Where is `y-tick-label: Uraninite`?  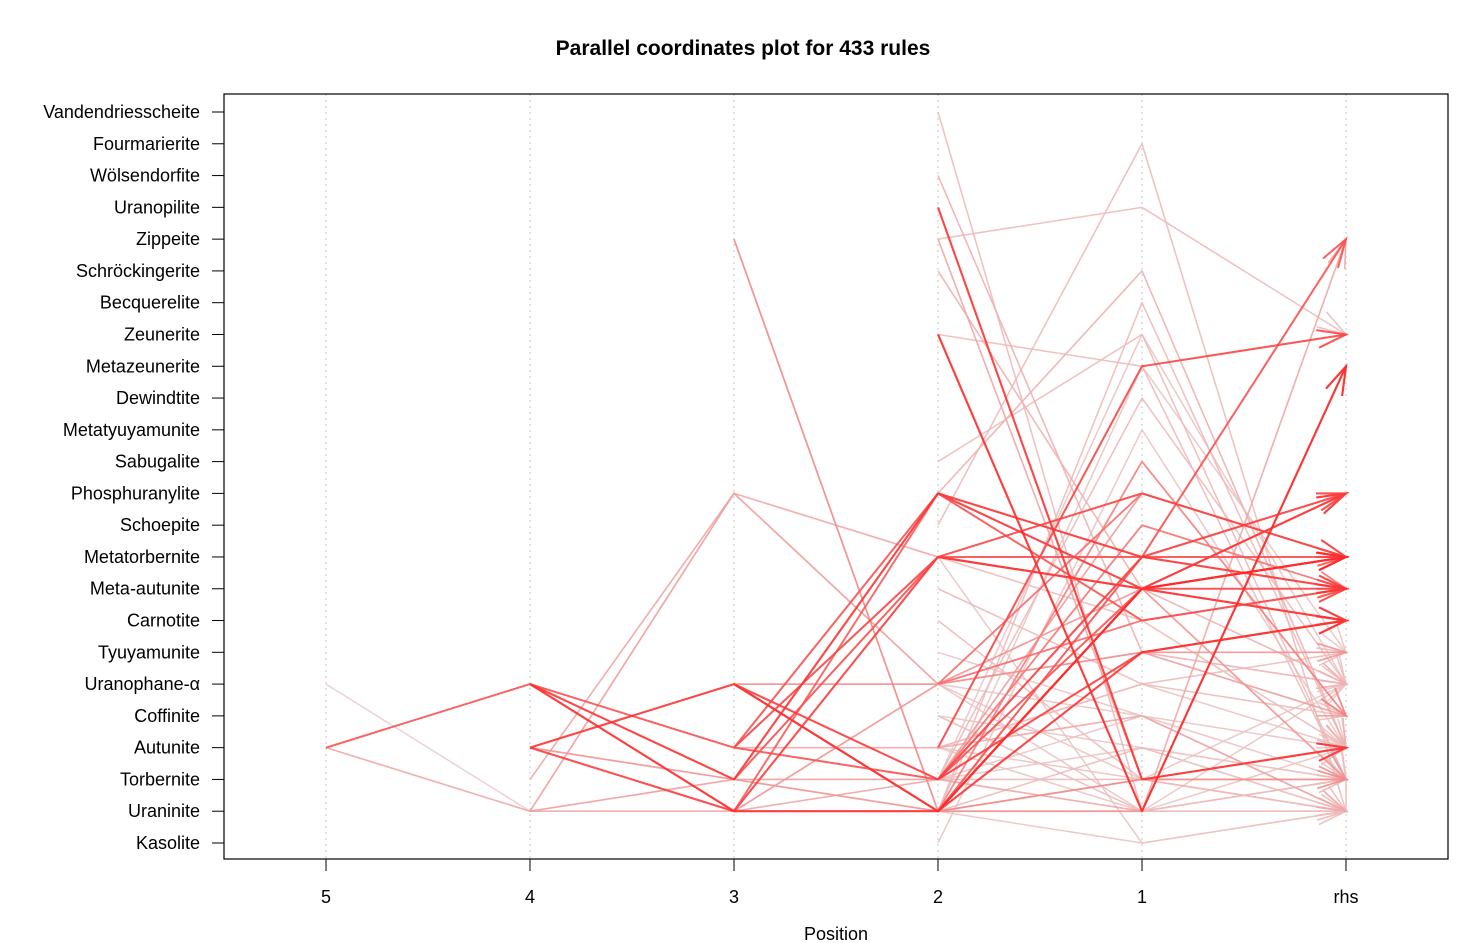 y-tick-label: Uraninite is located at coordinates (164, 811).